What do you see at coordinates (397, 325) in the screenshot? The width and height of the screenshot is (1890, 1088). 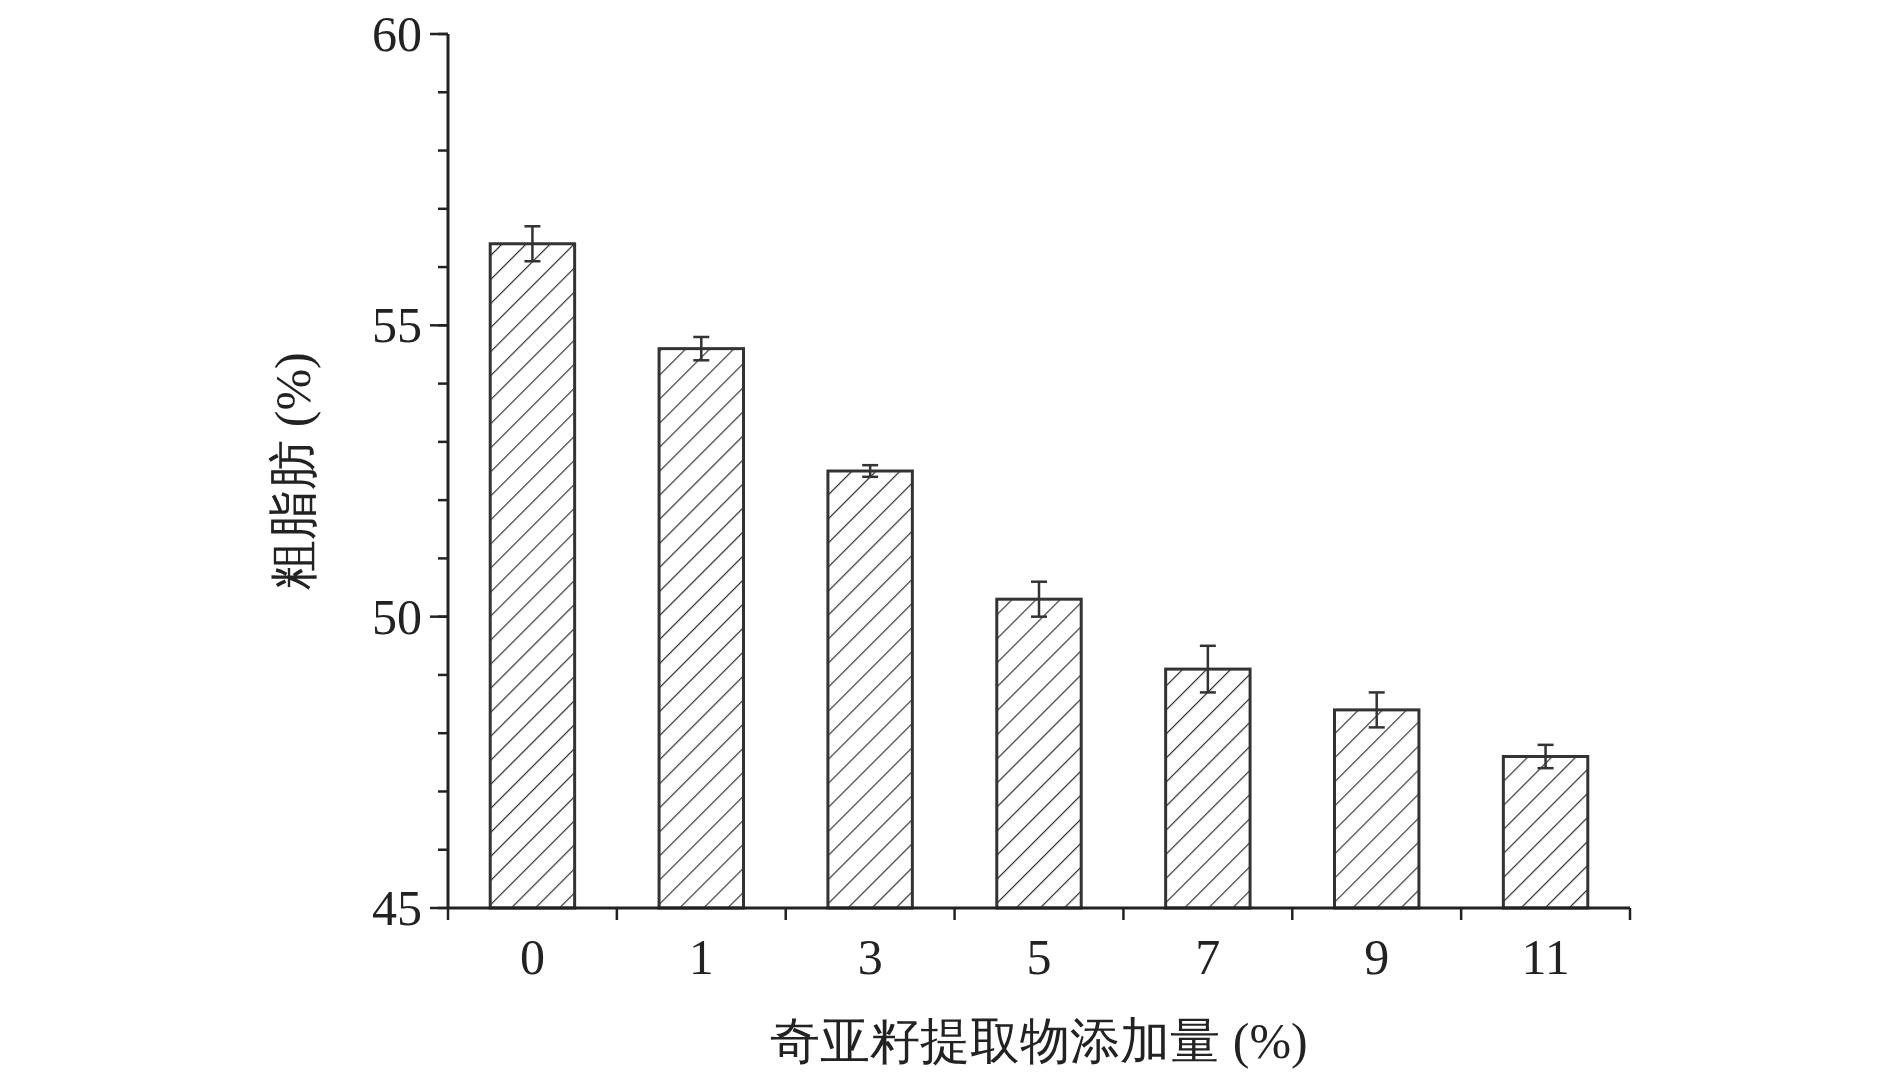 I see `y-tick-label: 55` at bounding box center [397, 325].